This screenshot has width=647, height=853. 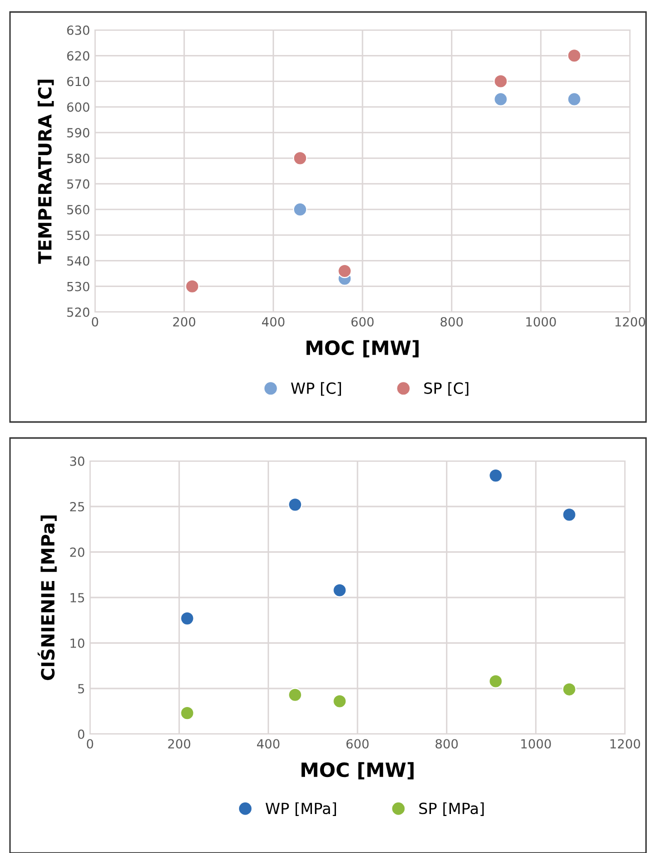 What do you see at coordinates (78, 184) in the screenshot?
I see `y-tick-label: 570` at bounding box center [78, 184].